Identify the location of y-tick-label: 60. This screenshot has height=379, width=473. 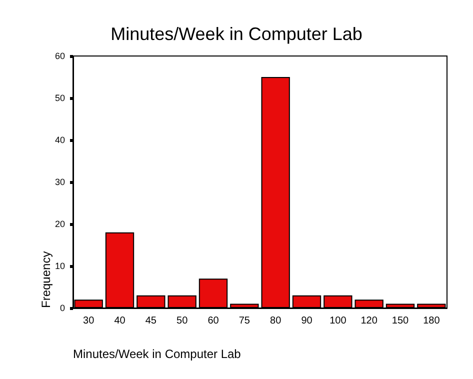
(59, 56).